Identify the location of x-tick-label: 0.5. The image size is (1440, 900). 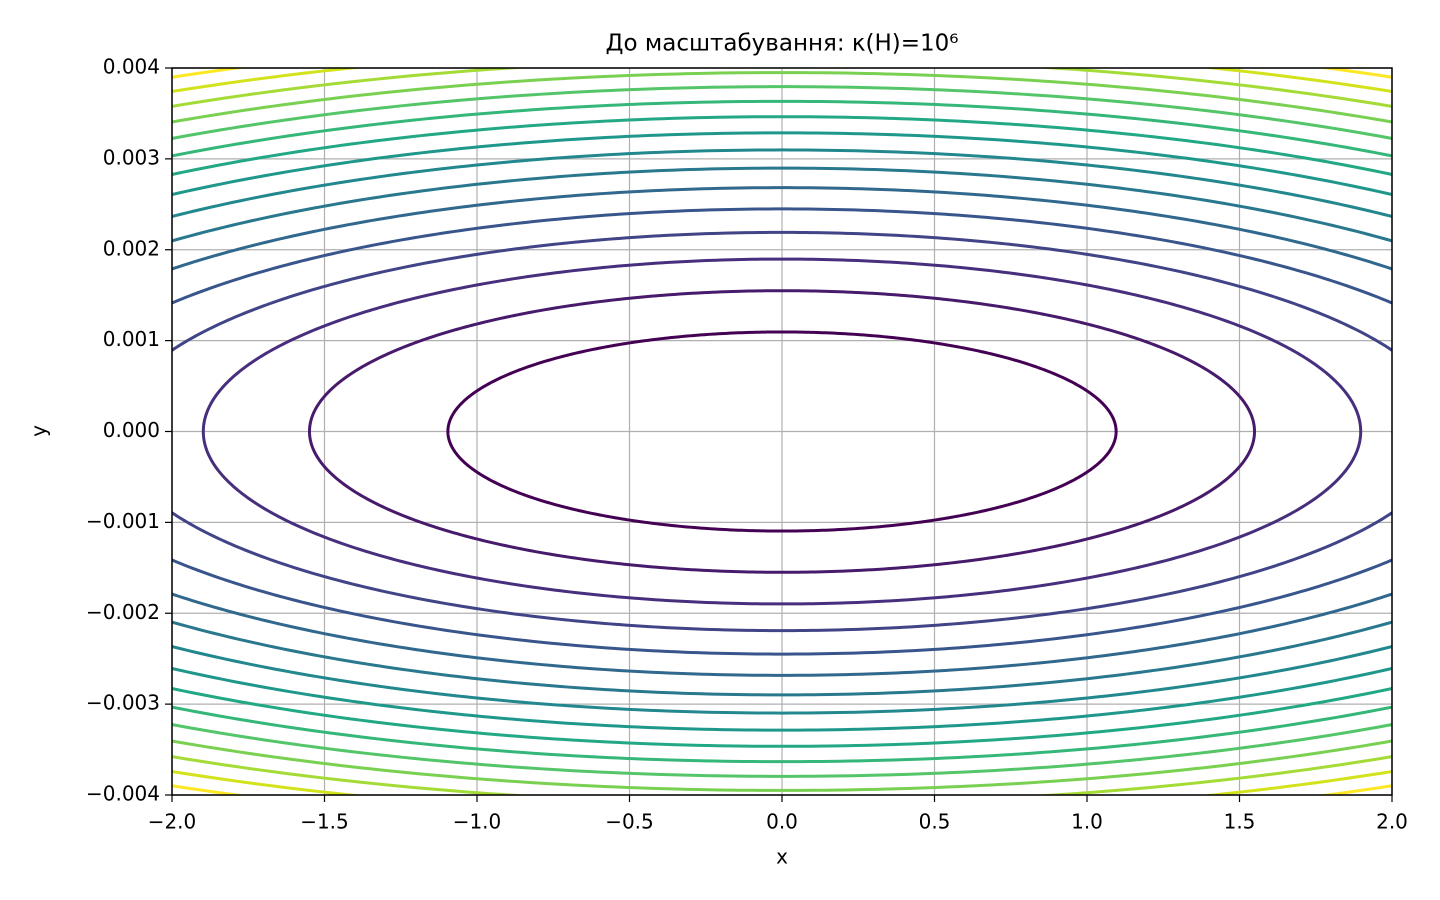
(935, 822).